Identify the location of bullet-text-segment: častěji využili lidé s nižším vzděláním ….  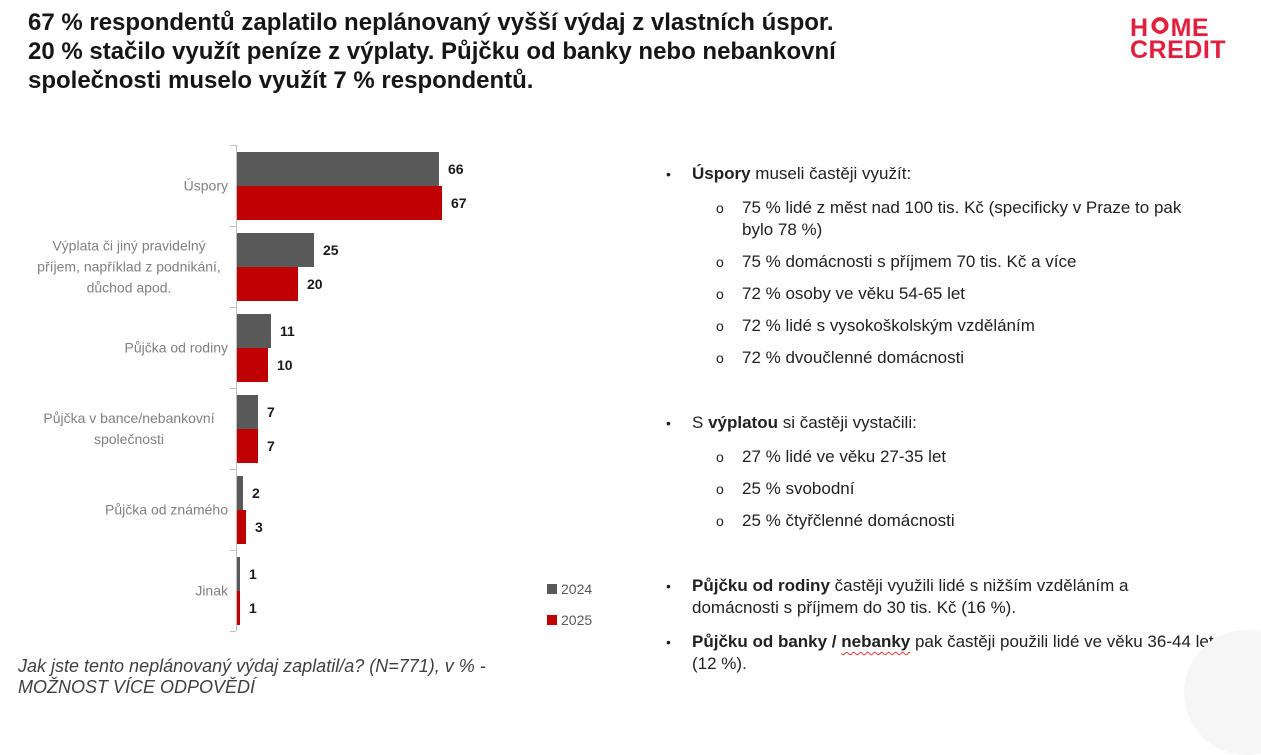
(910, 596).